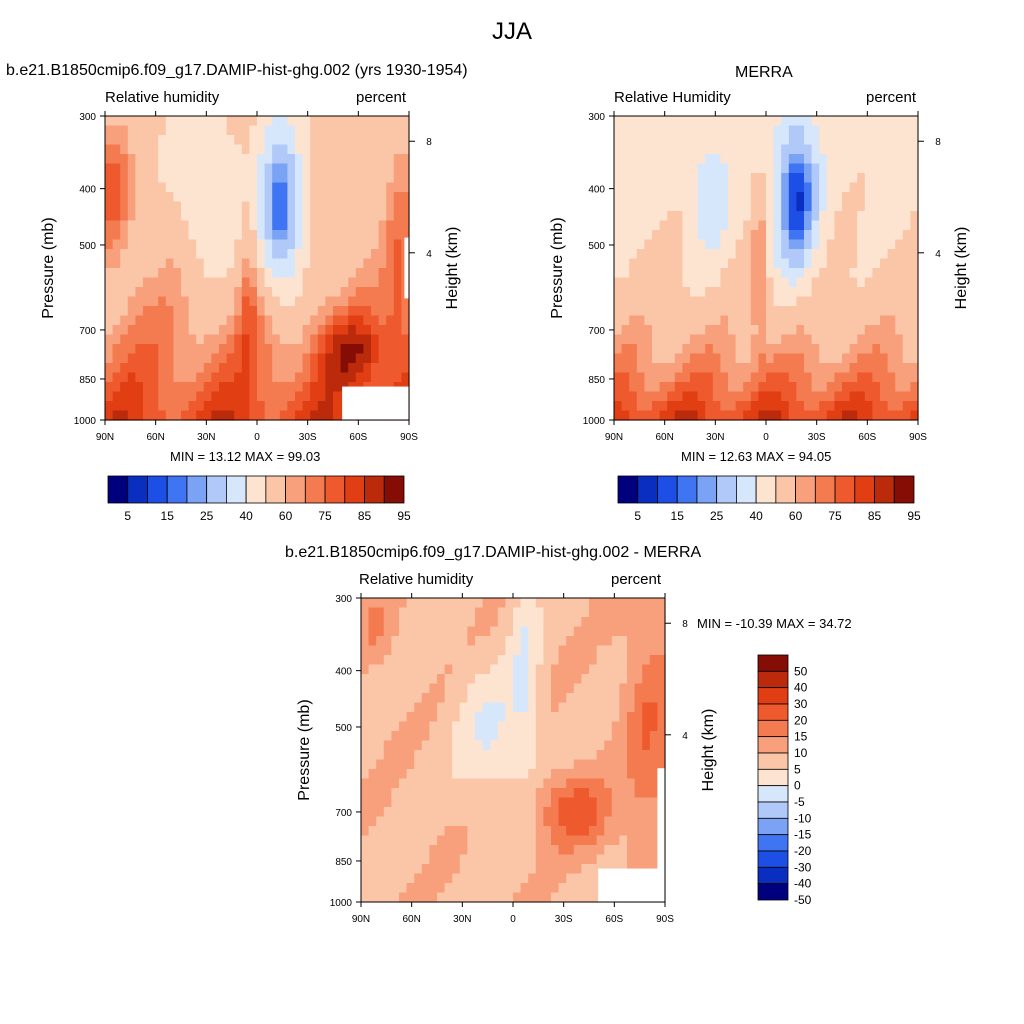  What do you see at coordinates (308, 437) in the screenshot?
I see `panel1-x-tick-label: 30S` at bounding box center [308, 437].